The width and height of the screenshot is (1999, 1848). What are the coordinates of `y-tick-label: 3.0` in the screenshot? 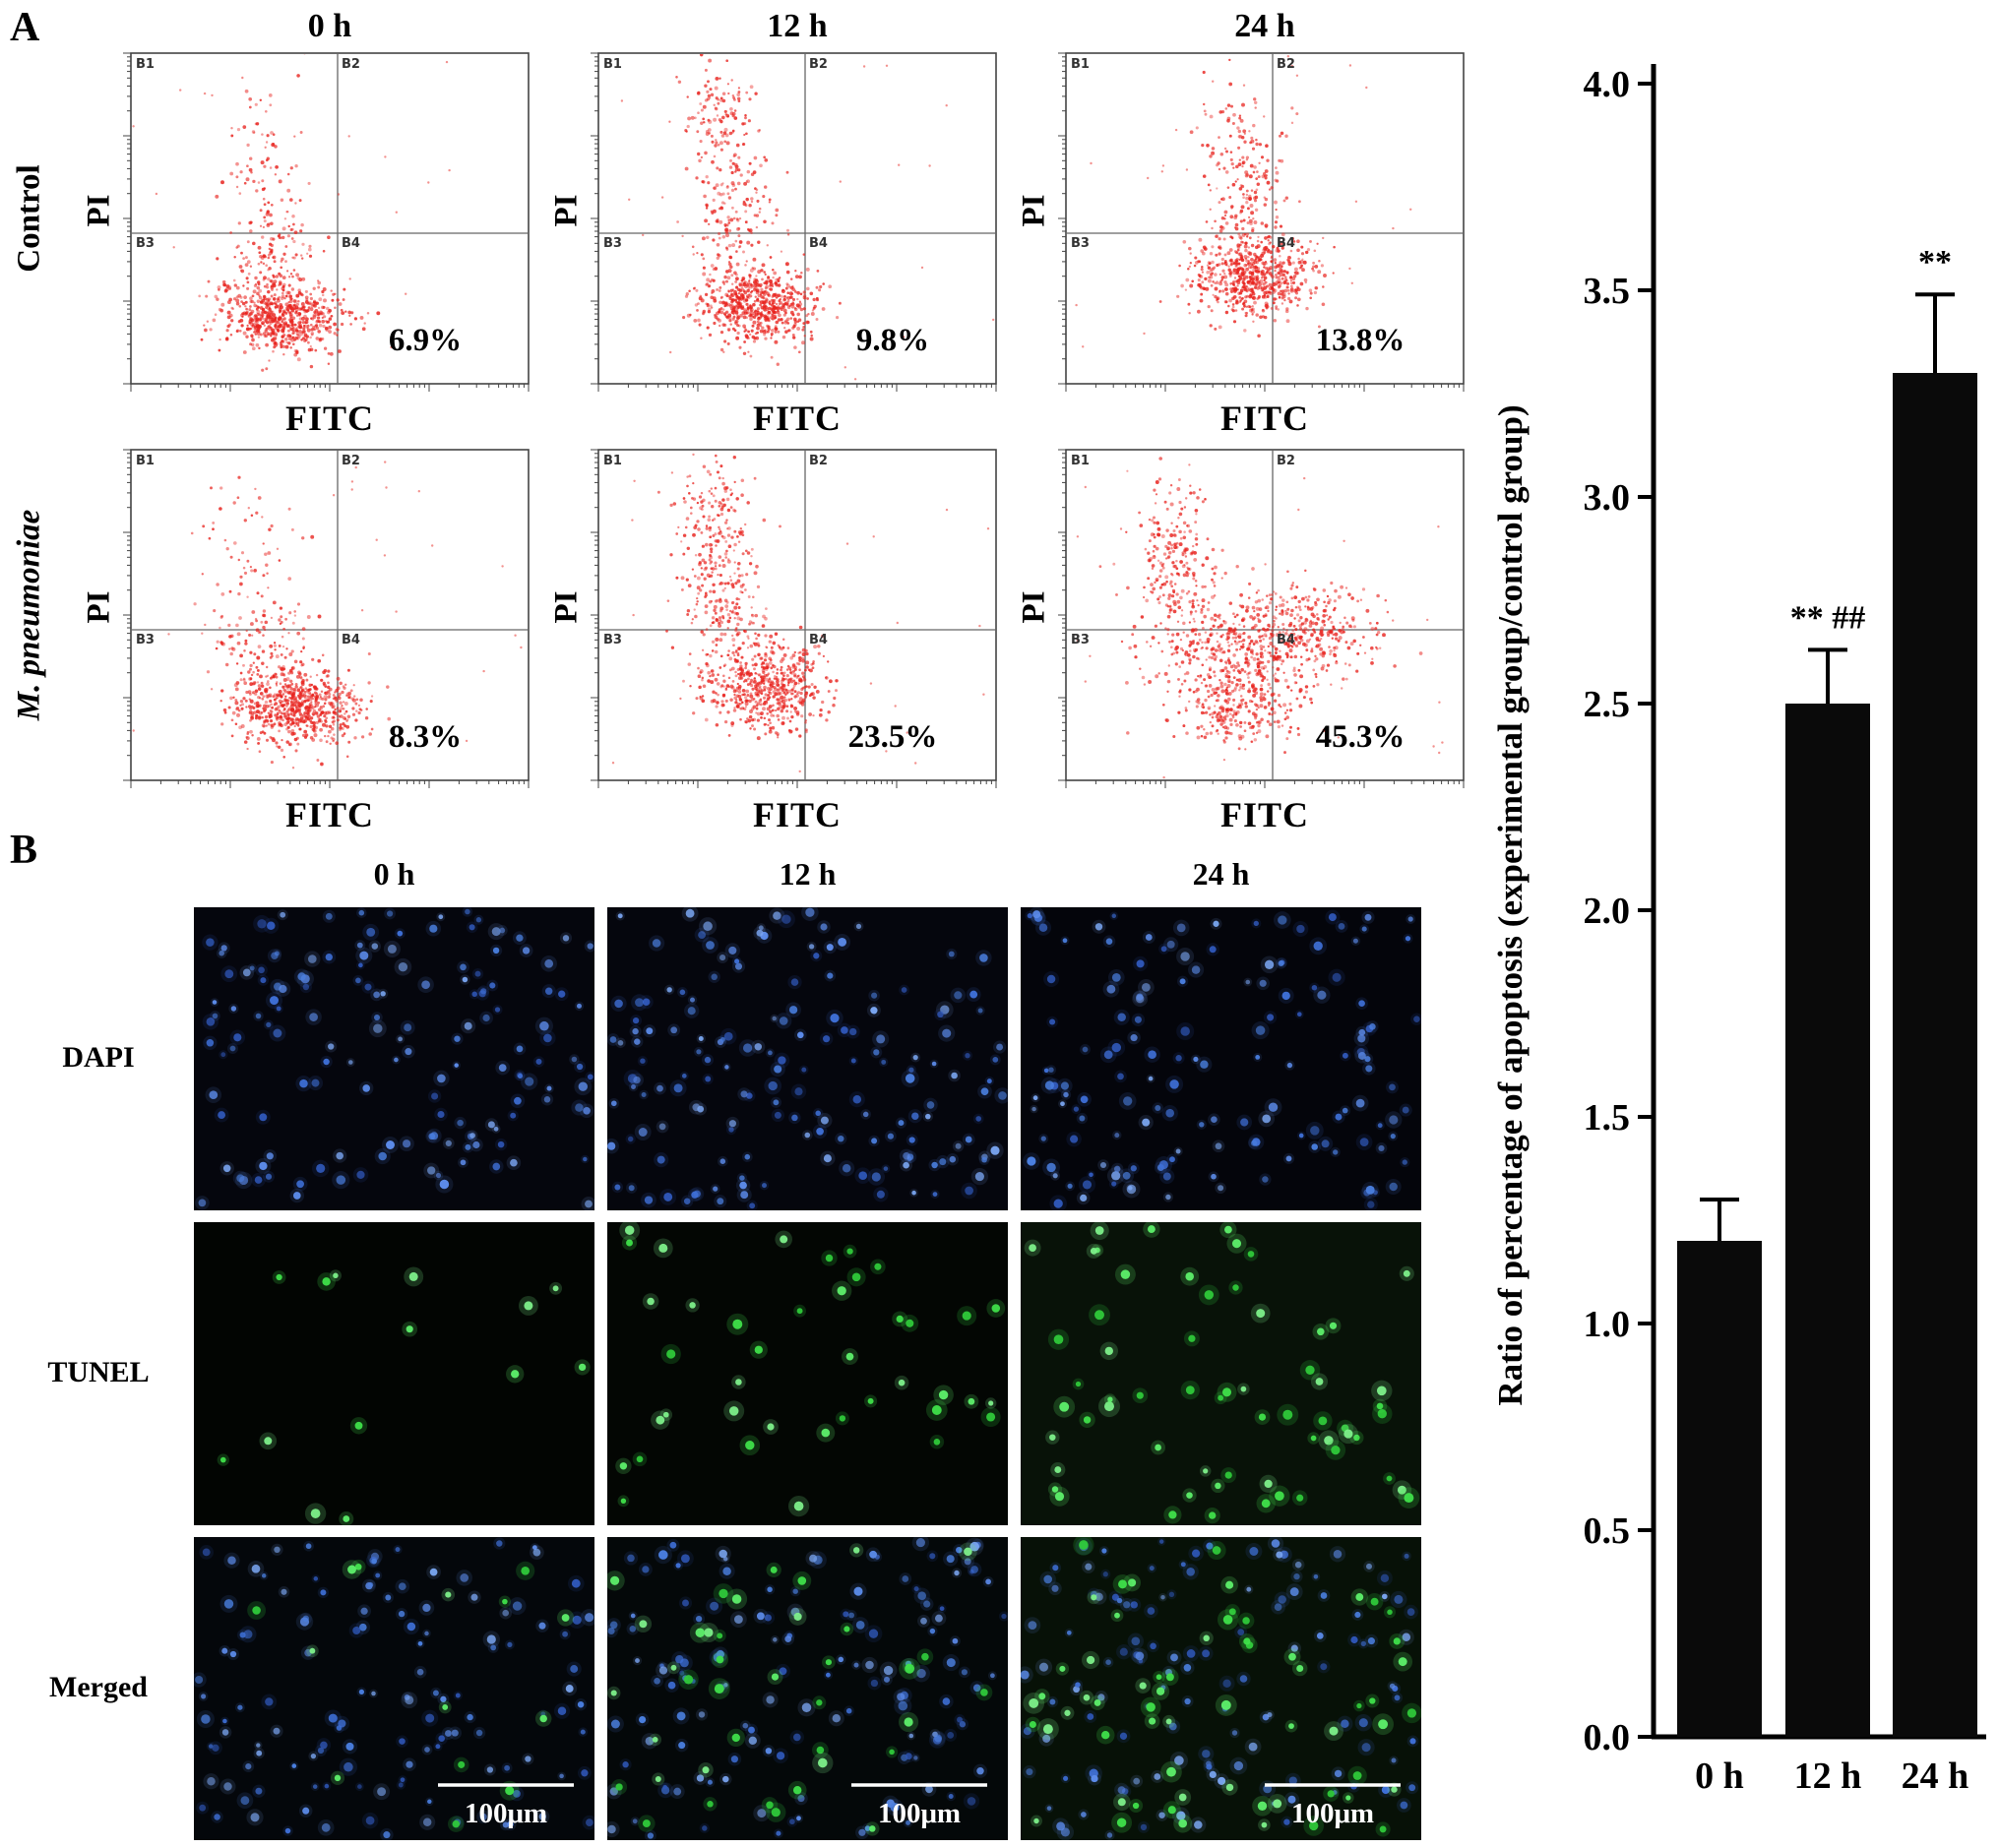 It's located at (1607, 498).